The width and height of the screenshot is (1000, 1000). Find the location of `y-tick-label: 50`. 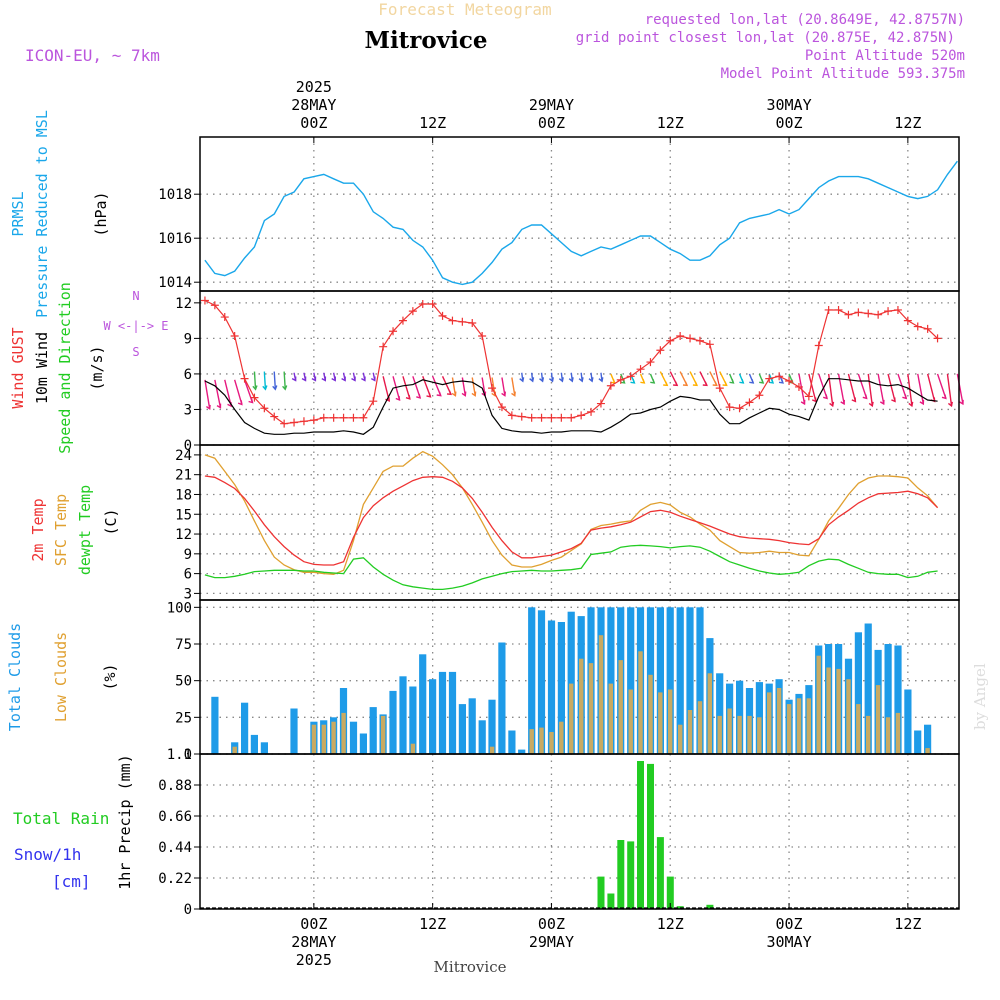

y-tick-label: 50 is located at coordinates (183, 682).